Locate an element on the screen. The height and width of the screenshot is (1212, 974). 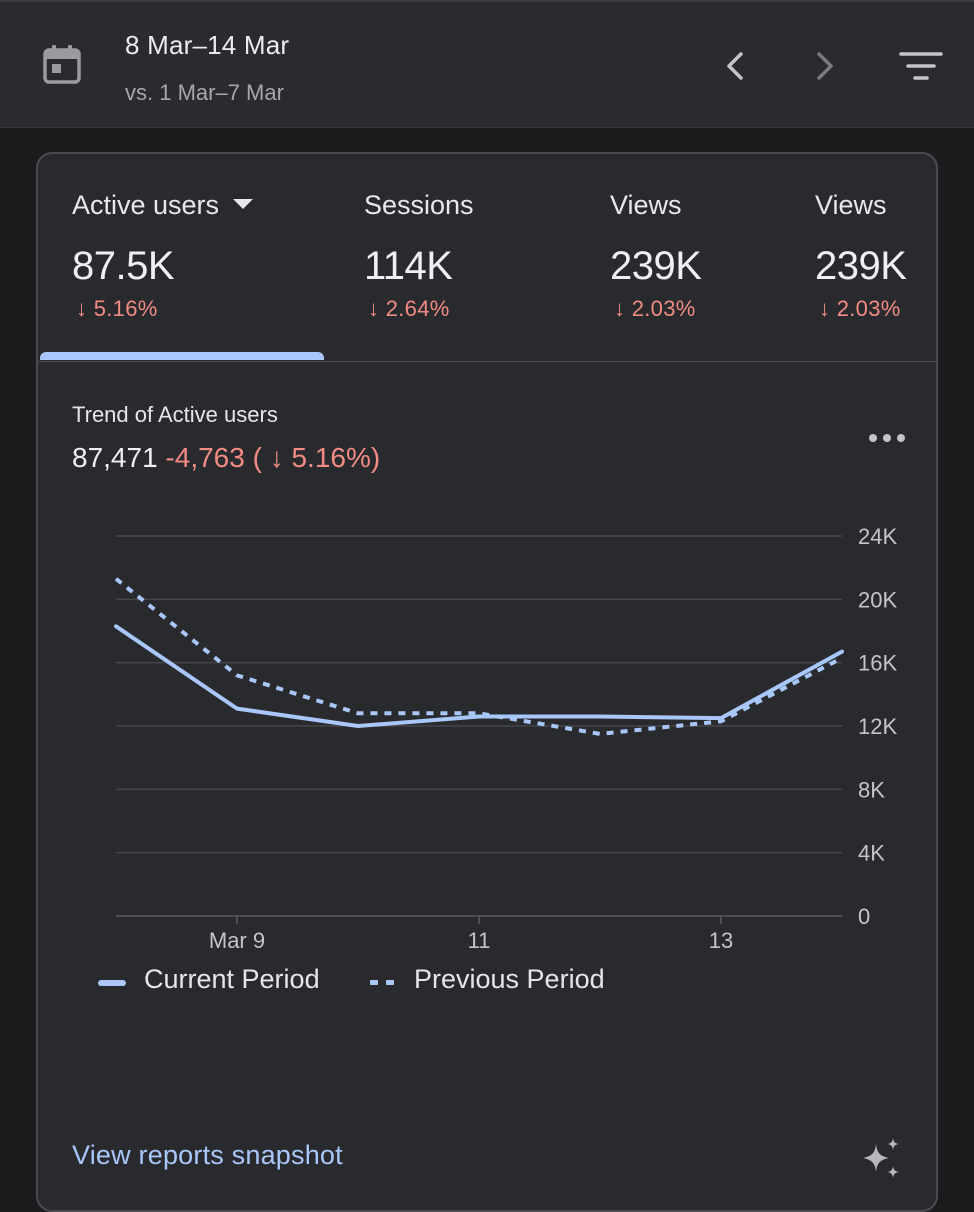
trend-total: 87,471 is located at coordinates (115, 457).